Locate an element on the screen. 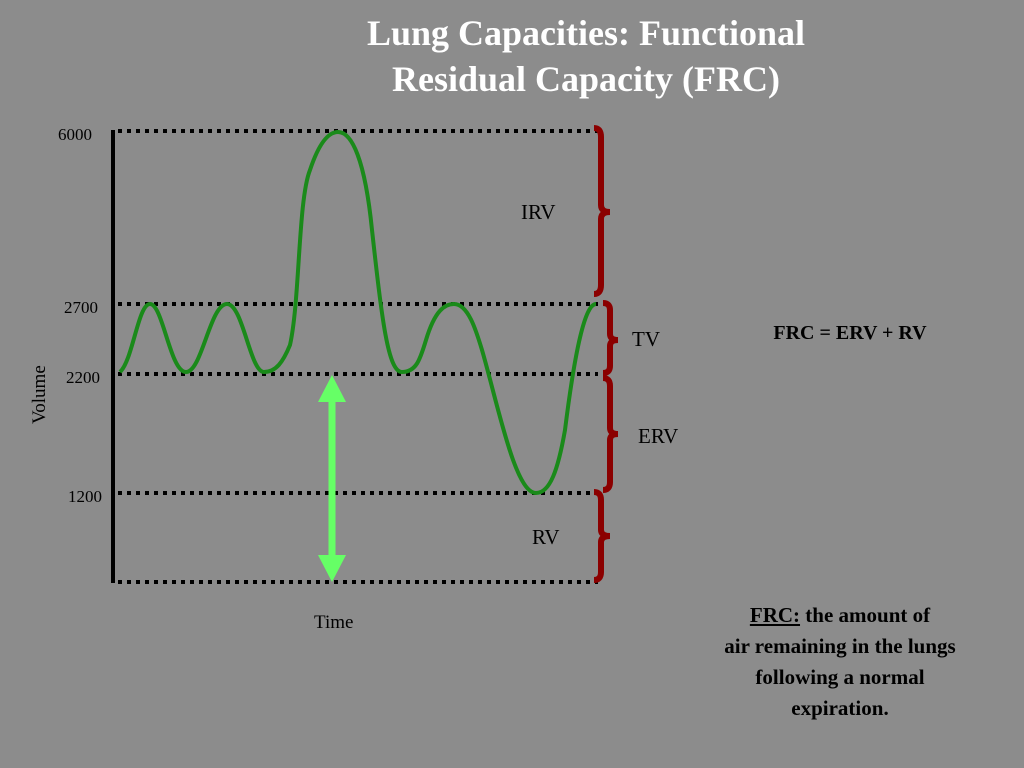 This screenshot has height=768, width=1024. segment-label-erv: ERV is located at coordinates (658, 436).